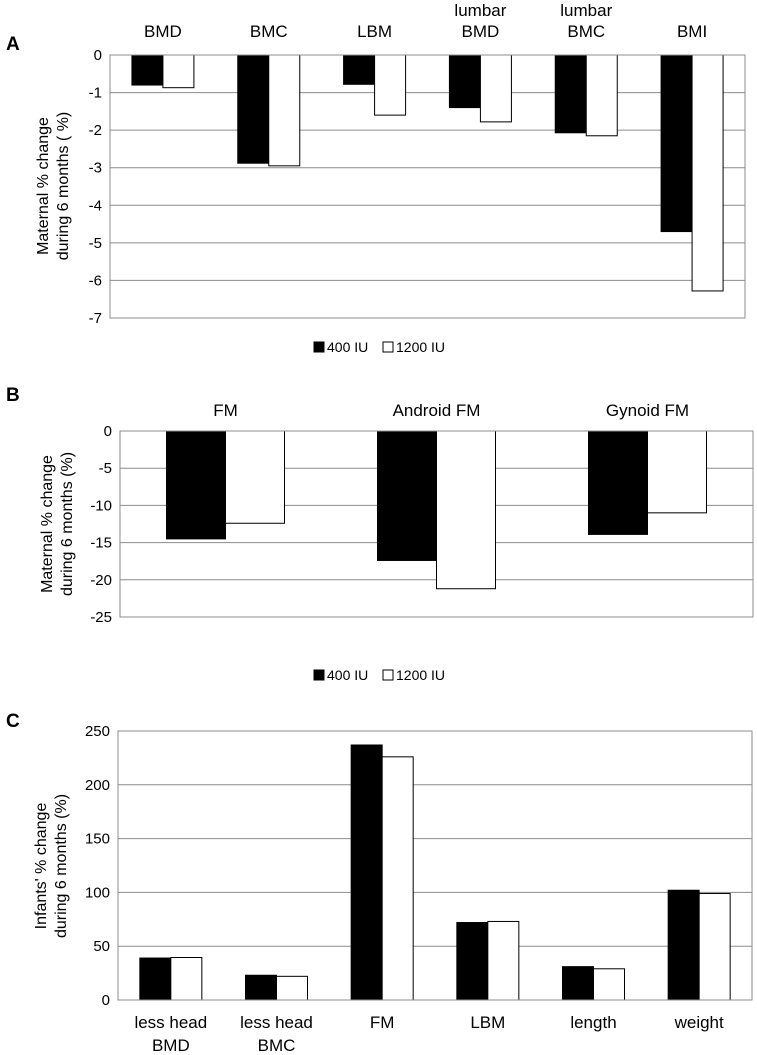  Describe the element at coordinates (95, 205) in the screenshot. I see `y-tick-label: -4` at that location.